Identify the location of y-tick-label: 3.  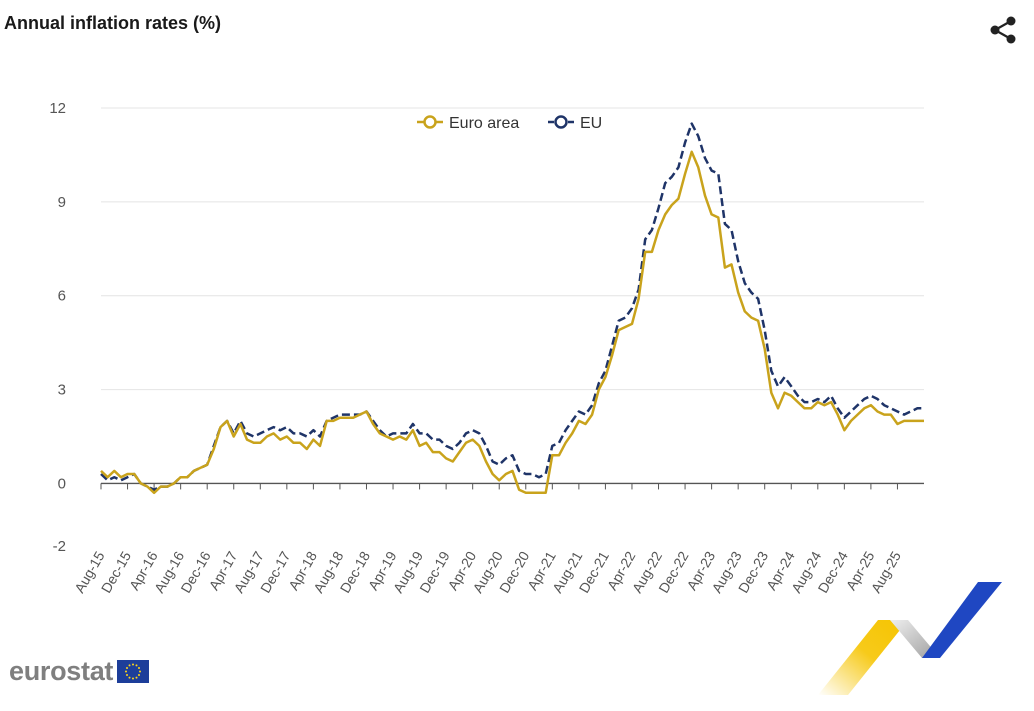
(62, 390).